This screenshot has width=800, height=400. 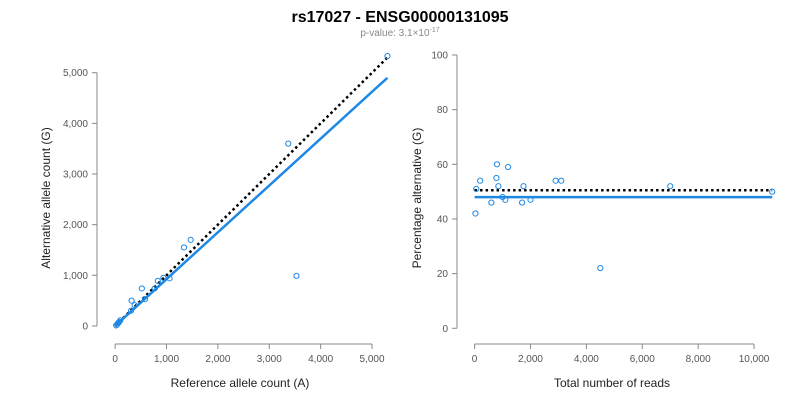 I want to click on y-axis-title: Alternative allele count (G), so click(x=46, y=197).